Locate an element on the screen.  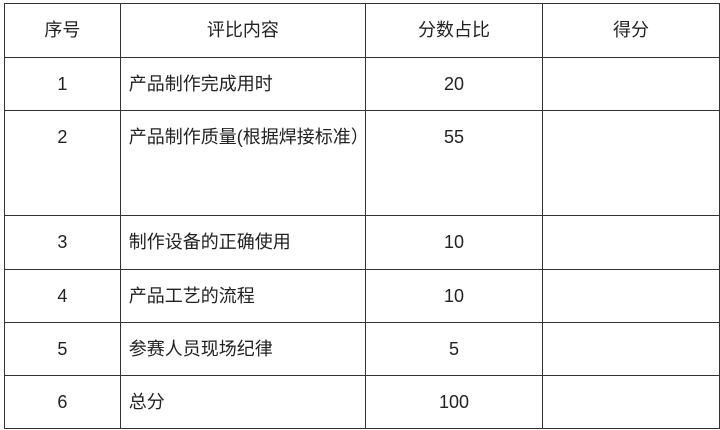
header-no: 序号 is located at coordinates (62, 30).